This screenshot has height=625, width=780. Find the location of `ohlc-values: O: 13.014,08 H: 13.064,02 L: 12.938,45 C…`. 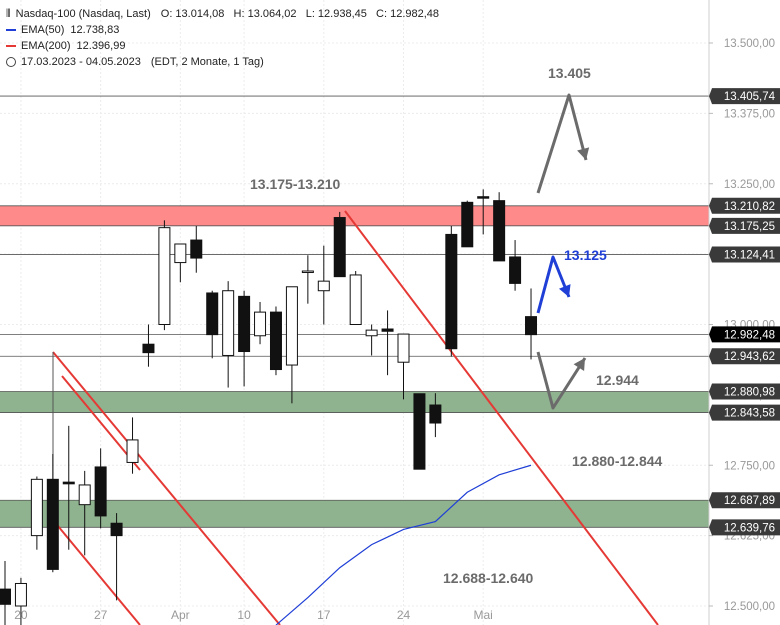

ohlc-values: O: 13.014,08 H: 13.064,02 L: 12.938,45 C… is located at coordinates (300, 14).